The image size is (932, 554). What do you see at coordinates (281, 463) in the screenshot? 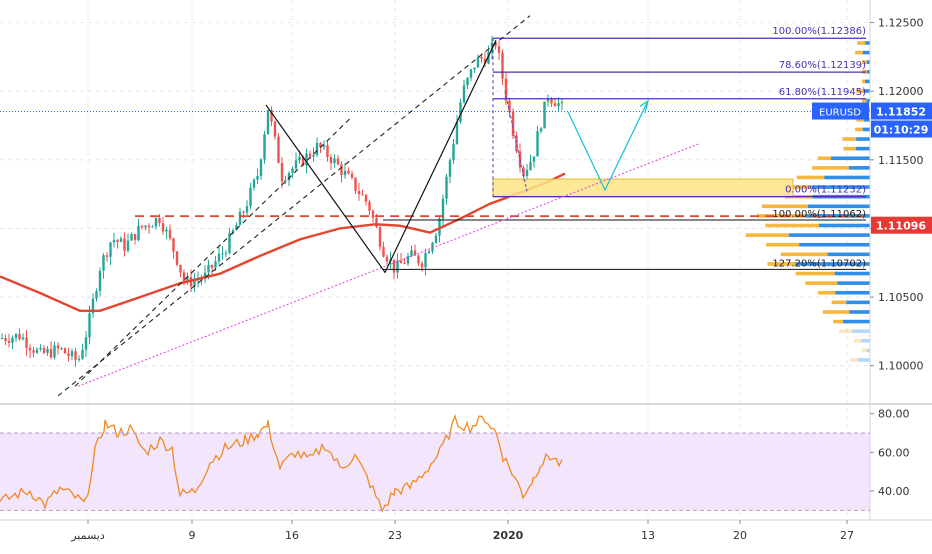
I see `rsi-line` at bounding box center [281, 463].